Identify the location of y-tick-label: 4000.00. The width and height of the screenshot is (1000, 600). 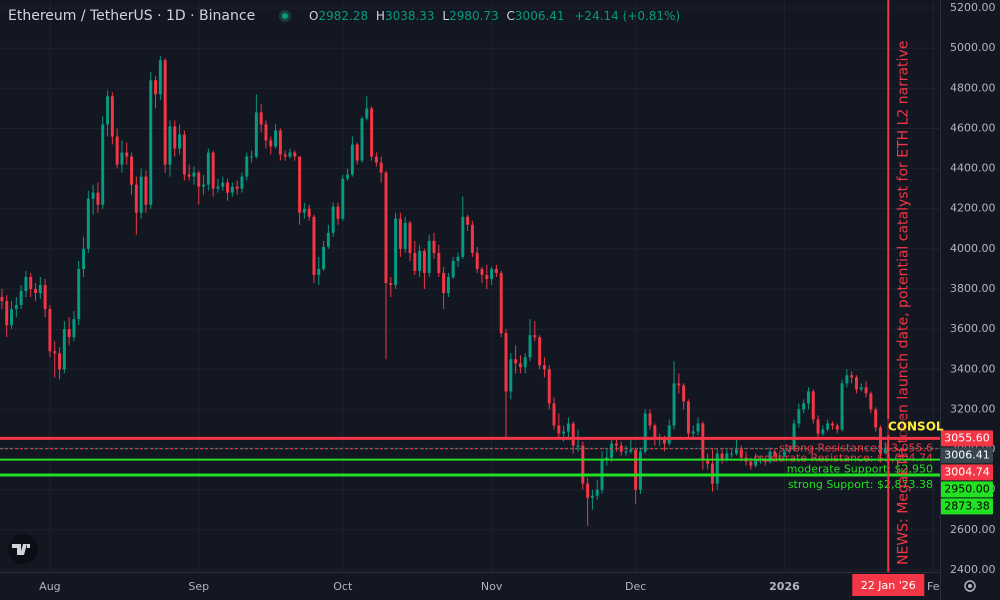
(973, 248).